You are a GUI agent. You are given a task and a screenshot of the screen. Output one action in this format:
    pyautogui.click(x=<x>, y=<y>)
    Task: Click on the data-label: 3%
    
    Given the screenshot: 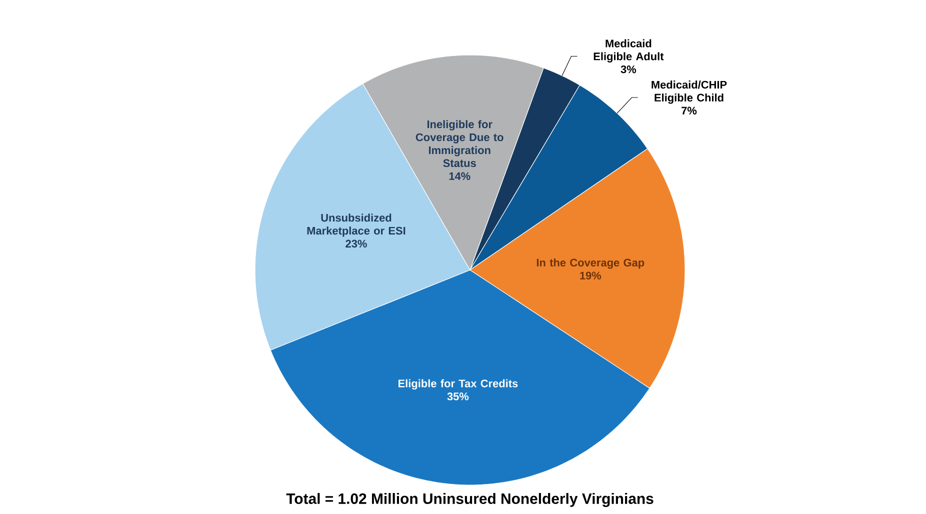 What is the action you would take?
    pyautogui.click(x=628, y=69)
    